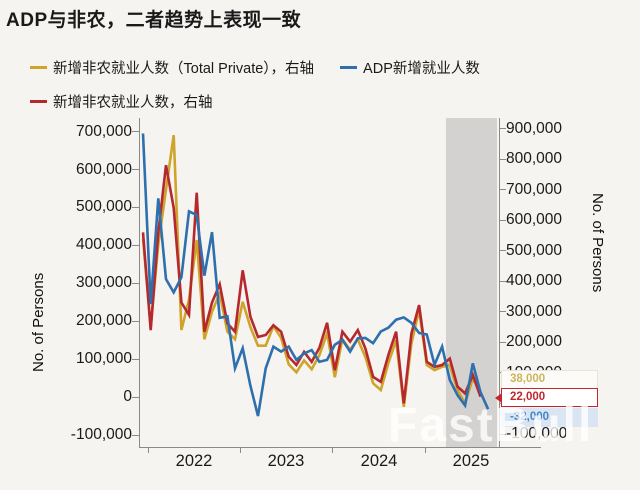 The height and width of the screenshot is (490, 640). What do you see at coordinates (421, 69) in the screenshot?
I see `legend-label-adp: ADP新增就业人数` at bounding box center [421, 69].